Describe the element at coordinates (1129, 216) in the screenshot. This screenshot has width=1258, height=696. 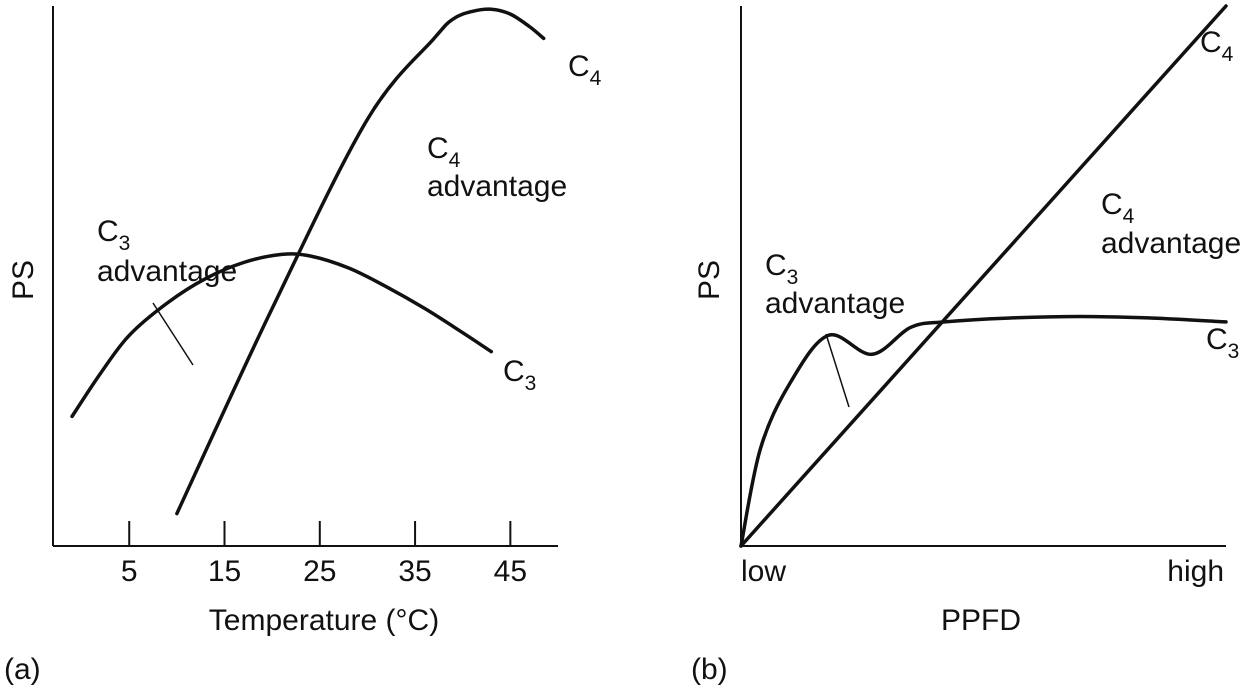
I see `panel-b-c4-advantage-sub: 4` at that location.